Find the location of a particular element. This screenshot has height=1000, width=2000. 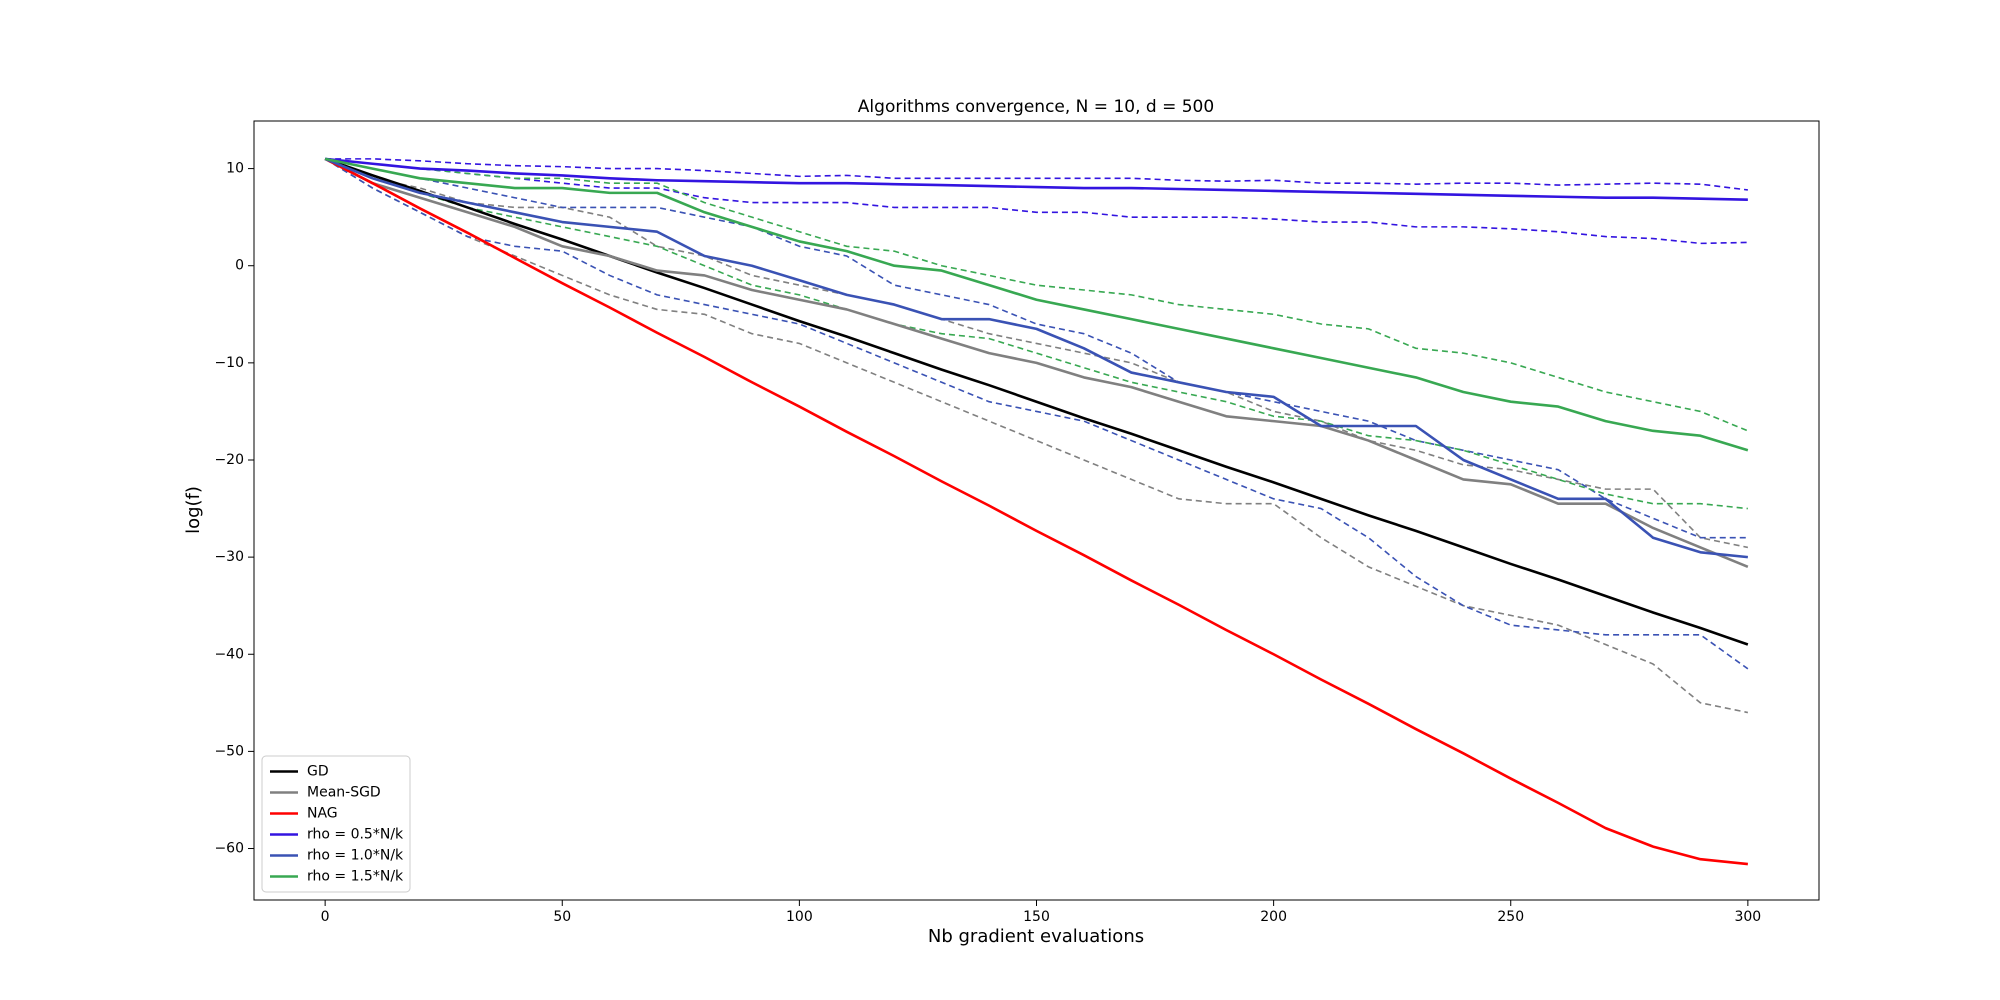

chart-title: Algorithms convergence, N = 10, d = 500 is located at coordinates (1036, 107).